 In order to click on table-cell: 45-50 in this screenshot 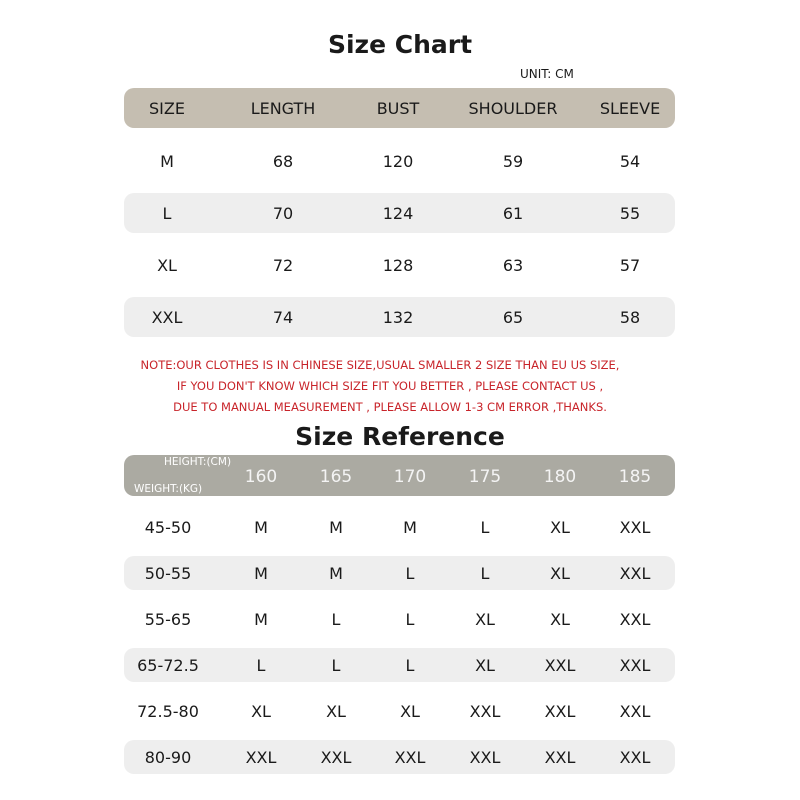, I will do `click(168, 527)`.